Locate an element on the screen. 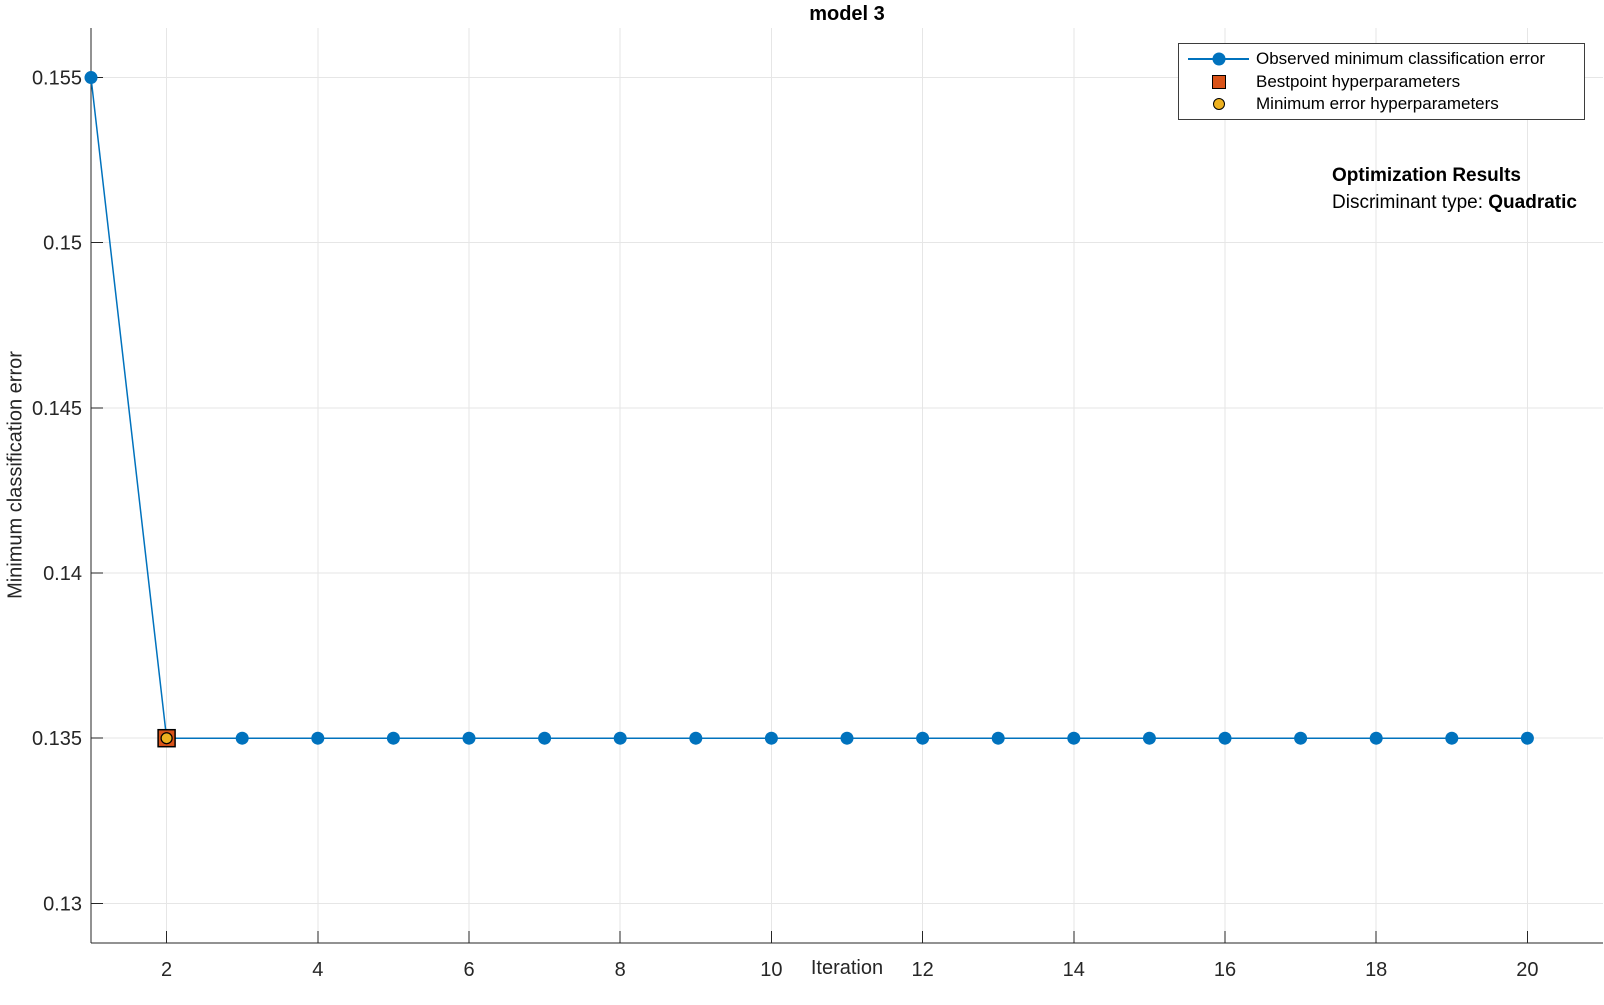 This screenshot has width=1604, height=1005. legend-label: Bestpoint hyperparameters is located at coordinates (1358, 81).